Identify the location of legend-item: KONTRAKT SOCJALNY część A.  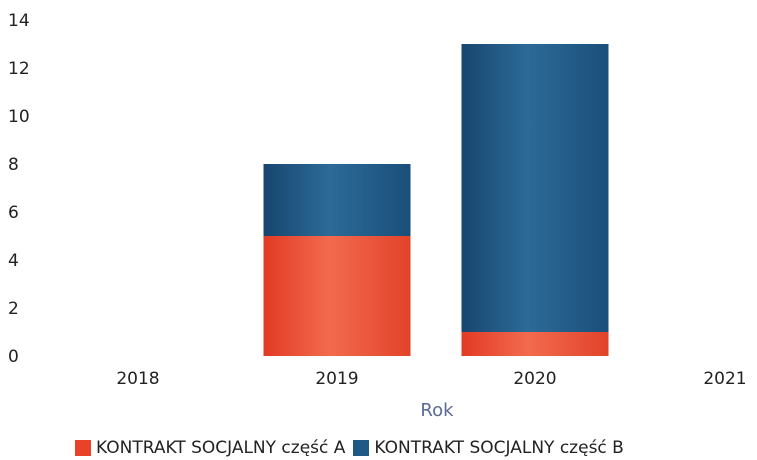
(210, 448).